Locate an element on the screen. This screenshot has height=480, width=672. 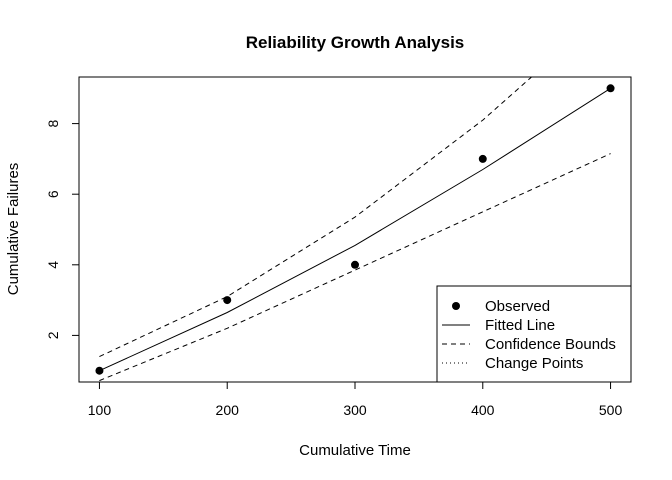
x-tick-label: 500 is located at coordinates (611, 410).